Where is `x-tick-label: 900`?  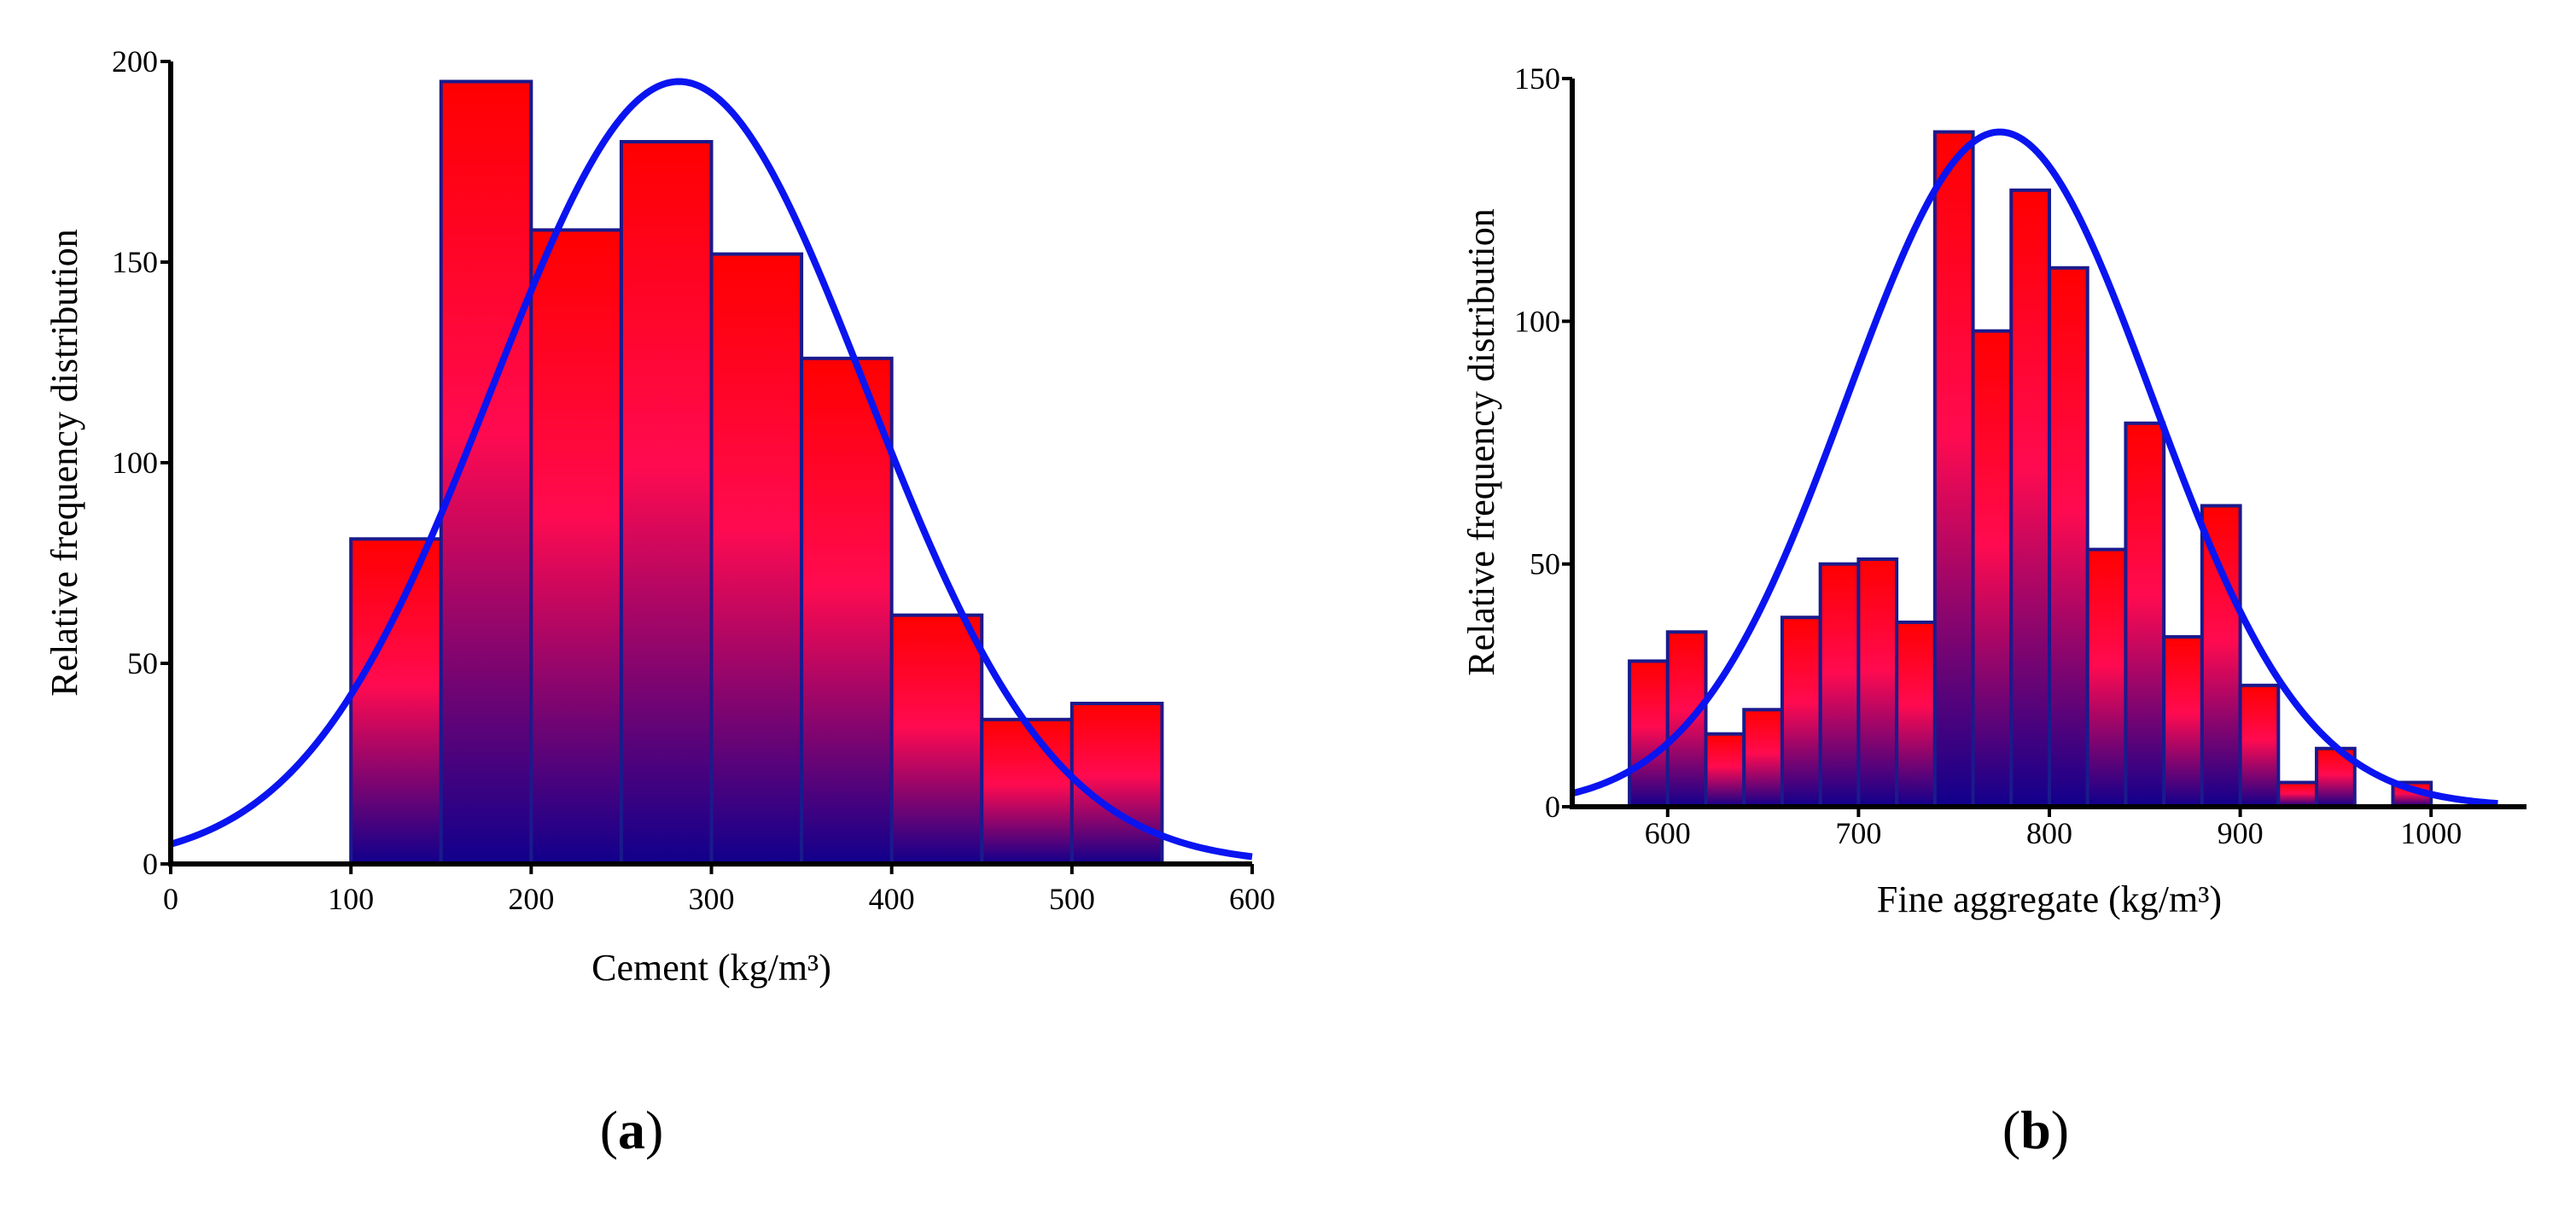 x-tick-label: 900 is located at coordinates (2241, 833).